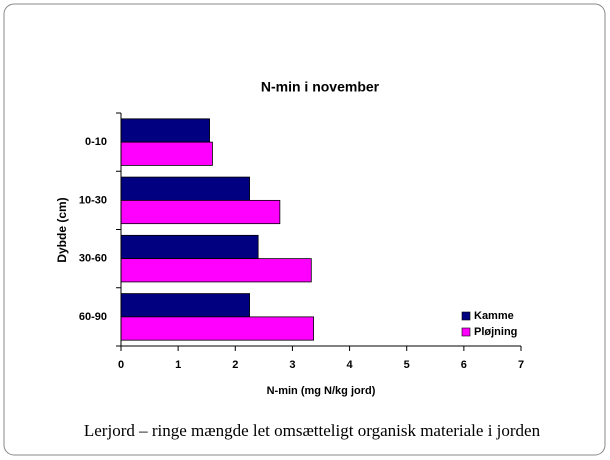 The height and width of the screenshot is (460, 610). What do you see at coordinates (407, 365) in the screenshot?
I see `x-tick-label: 5` at bounding box center [407, 365].